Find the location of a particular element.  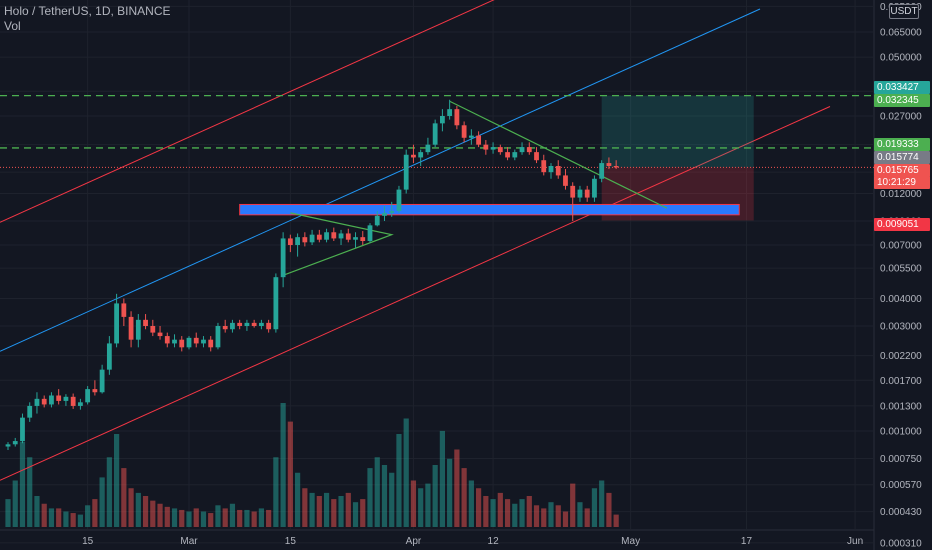

price-tick-label: 0.001700 is located at coordinates (901, 381).